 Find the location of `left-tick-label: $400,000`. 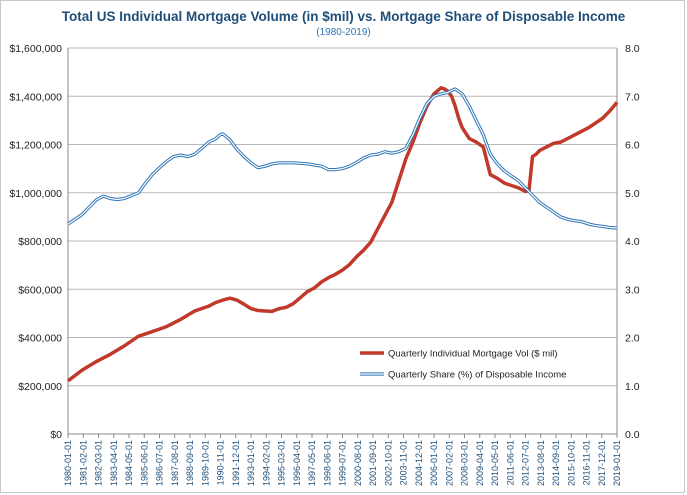

left-tick-label: $400,000 is located at coordinates (40, 339).